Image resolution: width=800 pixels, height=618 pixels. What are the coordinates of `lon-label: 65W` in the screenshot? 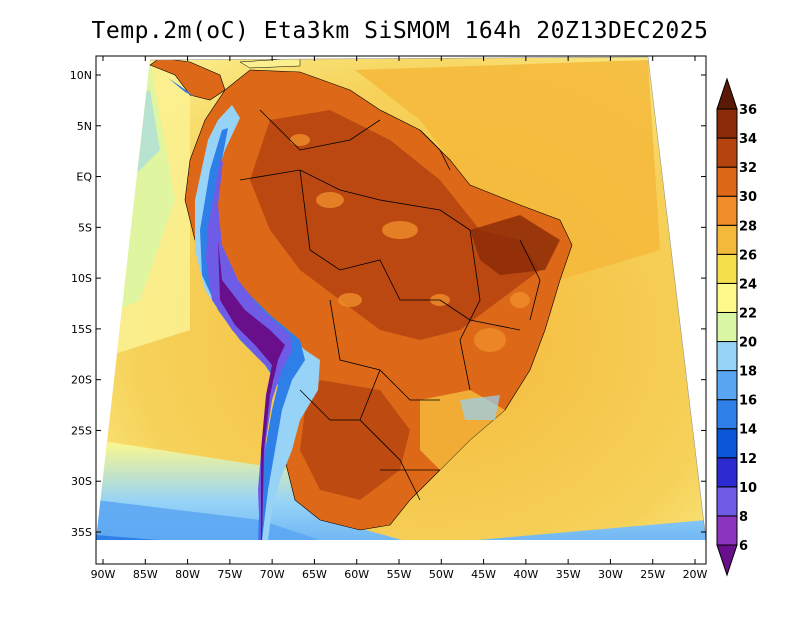 It's located at (314, 574).